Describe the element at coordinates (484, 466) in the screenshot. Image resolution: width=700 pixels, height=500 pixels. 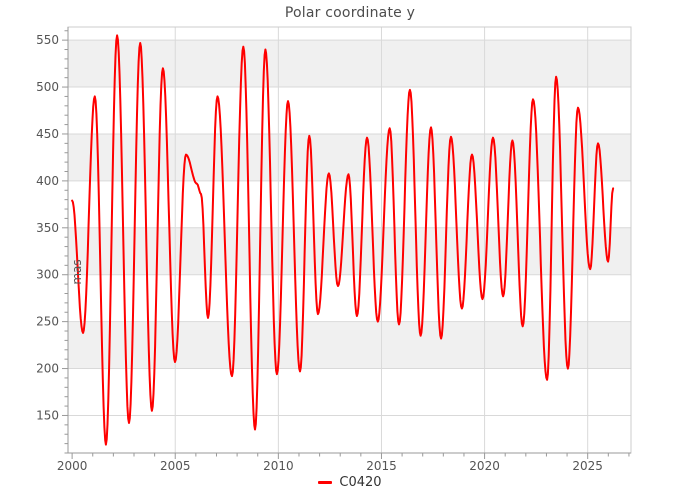
I see `x-tick-label: 2020` at that location.